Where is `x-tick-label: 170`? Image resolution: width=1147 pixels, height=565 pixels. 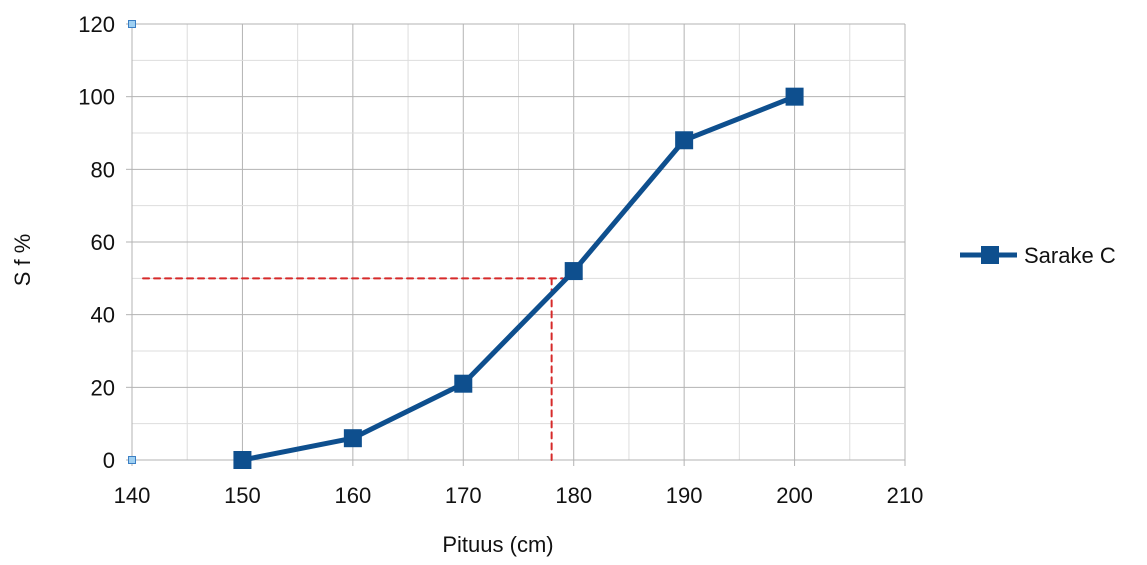
x-tick-label: 170 is located at coordinates (463, 495).